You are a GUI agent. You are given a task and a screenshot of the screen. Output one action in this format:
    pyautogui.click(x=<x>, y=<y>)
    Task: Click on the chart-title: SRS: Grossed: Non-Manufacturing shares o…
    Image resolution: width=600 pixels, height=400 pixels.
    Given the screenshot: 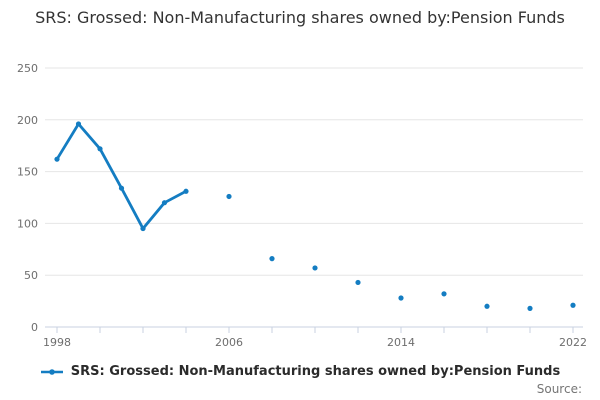 What is the action you would take?
    pyautogui.click(x=300, y=17)
    